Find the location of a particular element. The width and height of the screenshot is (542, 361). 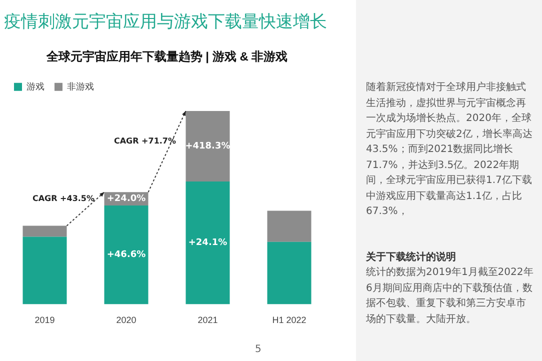

x-tick-label: H1 2022 is located at coordinates (289, 320).